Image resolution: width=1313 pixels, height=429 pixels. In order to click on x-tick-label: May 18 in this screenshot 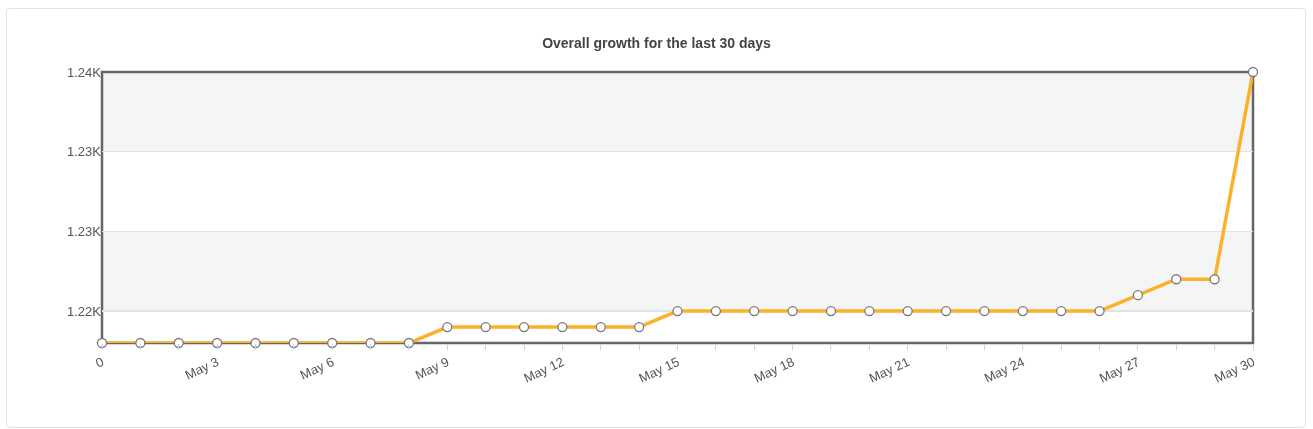, I will do `click(774, 370)`.